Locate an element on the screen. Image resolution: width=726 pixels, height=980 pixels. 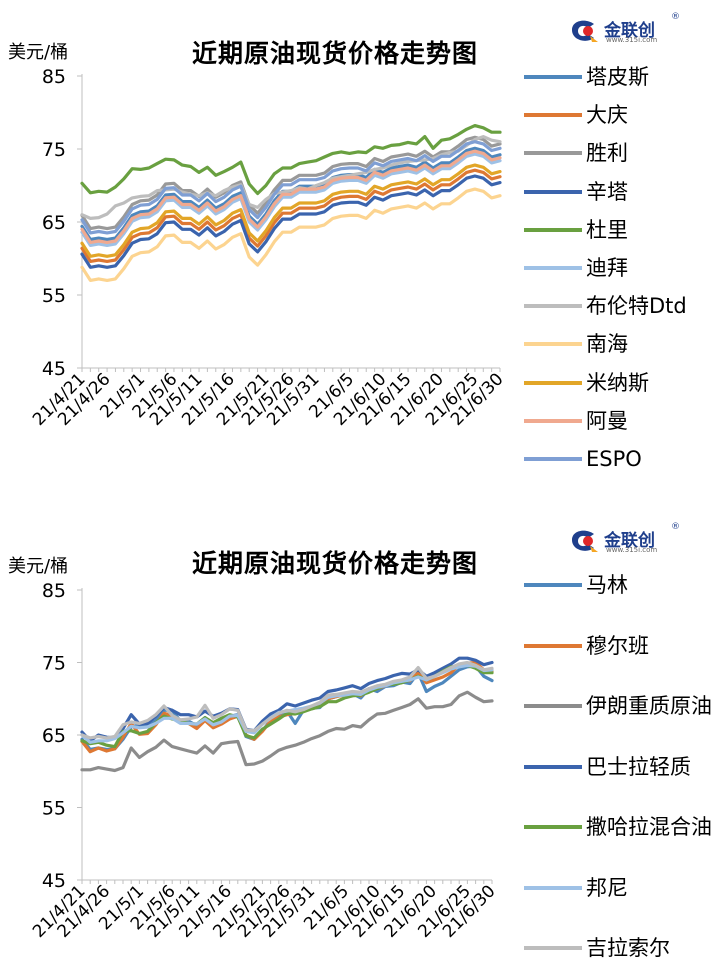
legend-label: 阿曼 is located at coordinates (607, 420).